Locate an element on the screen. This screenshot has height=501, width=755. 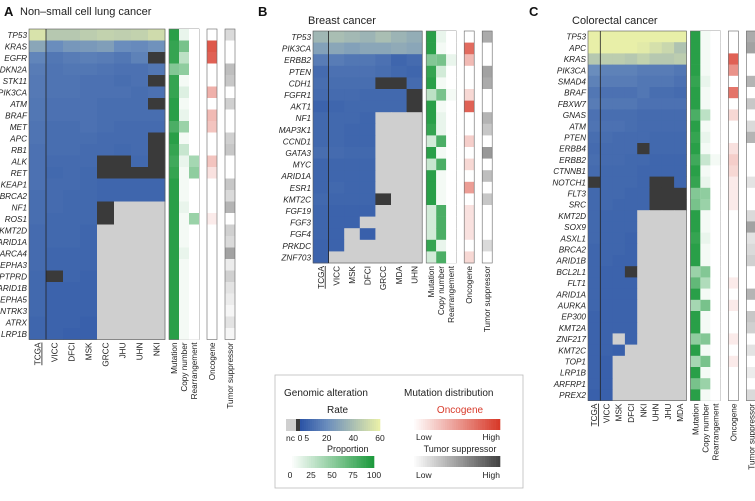
gene-label: KRAS is located at coordinates (16, 46).